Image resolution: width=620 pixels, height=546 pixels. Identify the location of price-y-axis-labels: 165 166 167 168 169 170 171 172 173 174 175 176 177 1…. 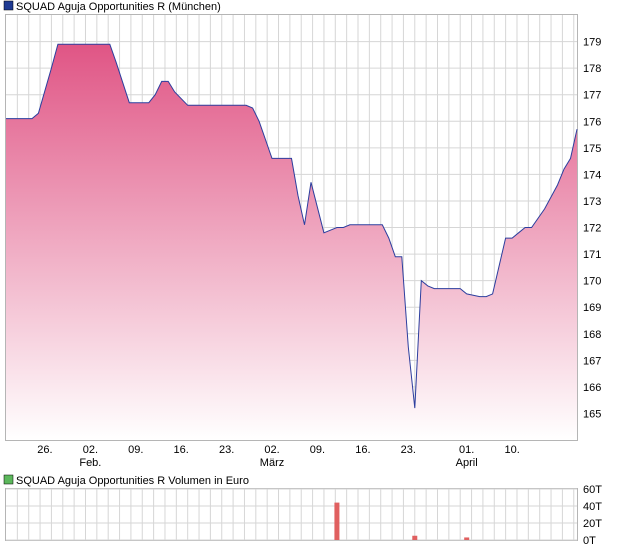
(592, 229).